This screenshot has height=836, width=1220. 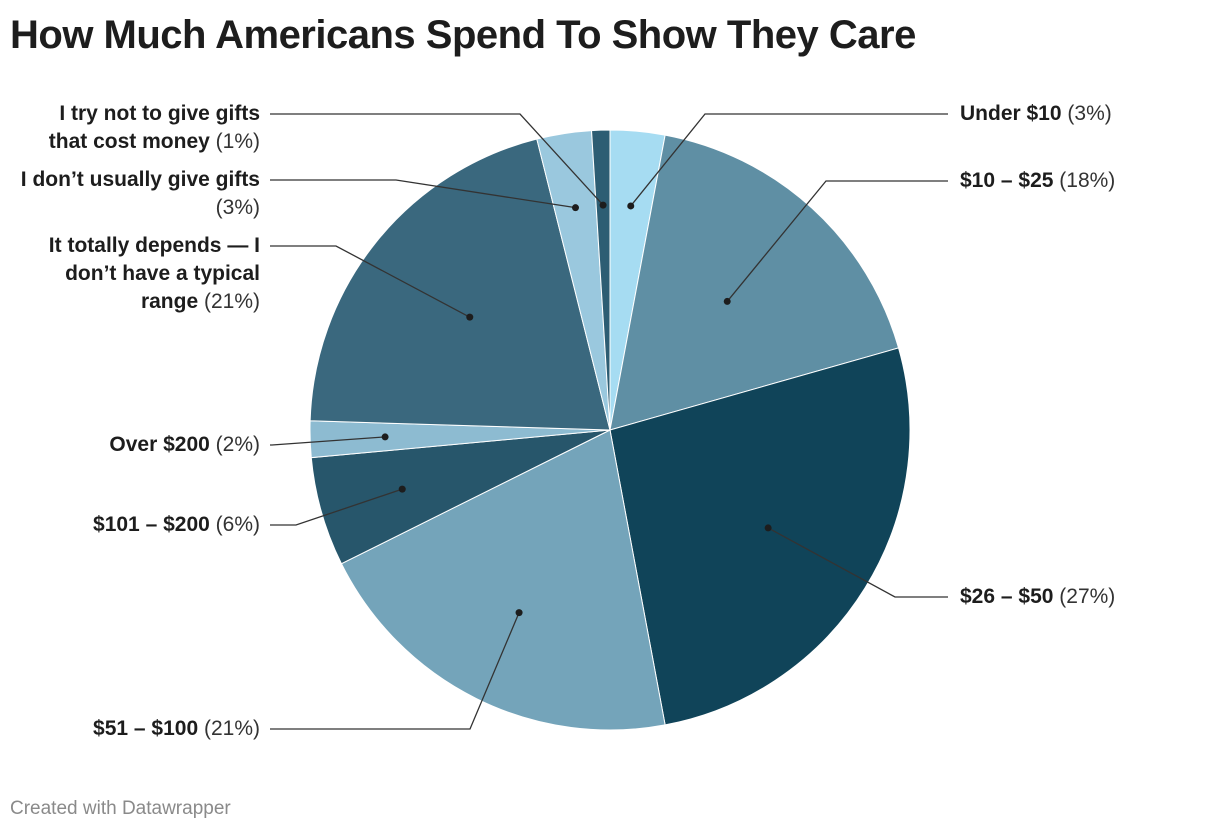 What do you see at coordinates (1087, 596) in the screenshot?
I see `slice-percent: (27%)` at bounding box center [1087, 596].